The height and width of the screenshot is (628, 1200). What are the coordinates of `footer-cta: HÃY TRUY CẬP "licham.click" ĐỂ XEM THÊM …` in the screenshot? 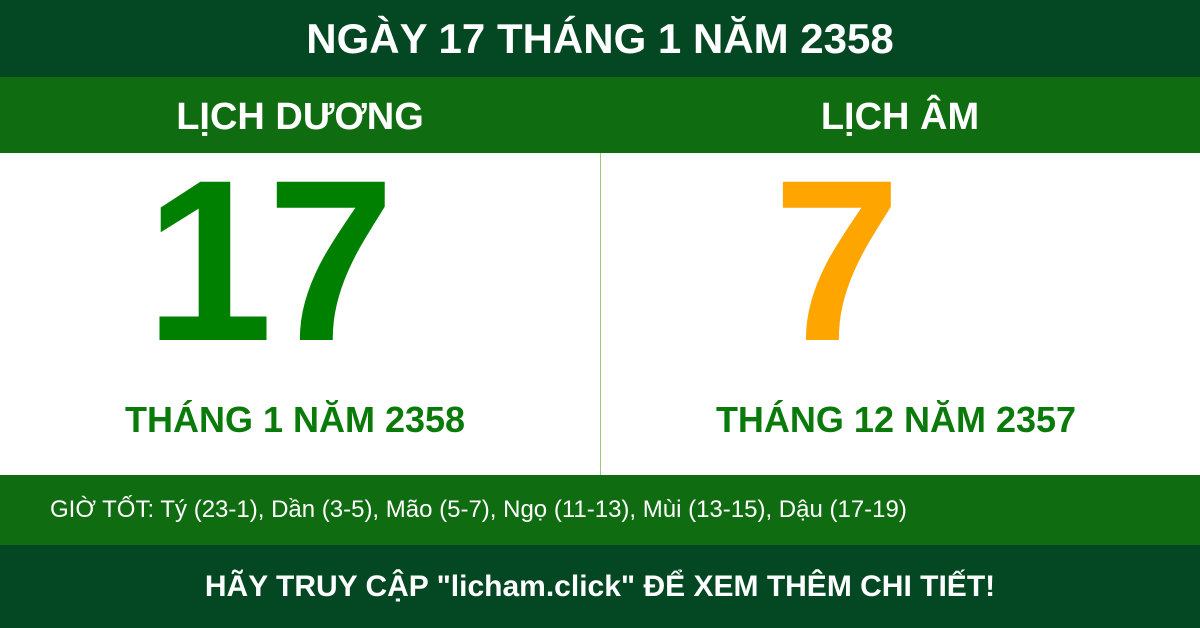 It's located at (600, 586).